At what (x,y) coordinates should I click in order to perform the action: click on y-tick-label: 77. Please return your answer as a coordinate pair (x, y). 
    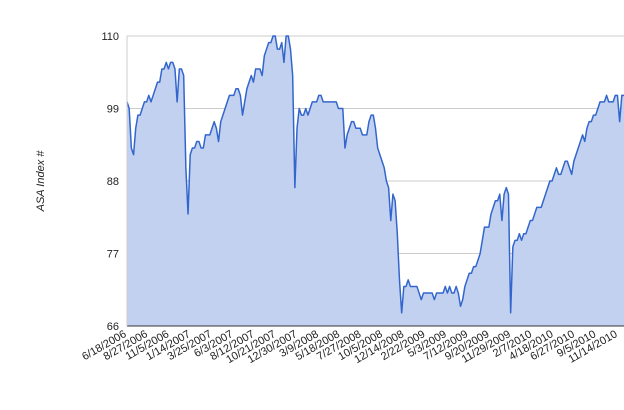
    Looking at the image, I should click on (113, 255).